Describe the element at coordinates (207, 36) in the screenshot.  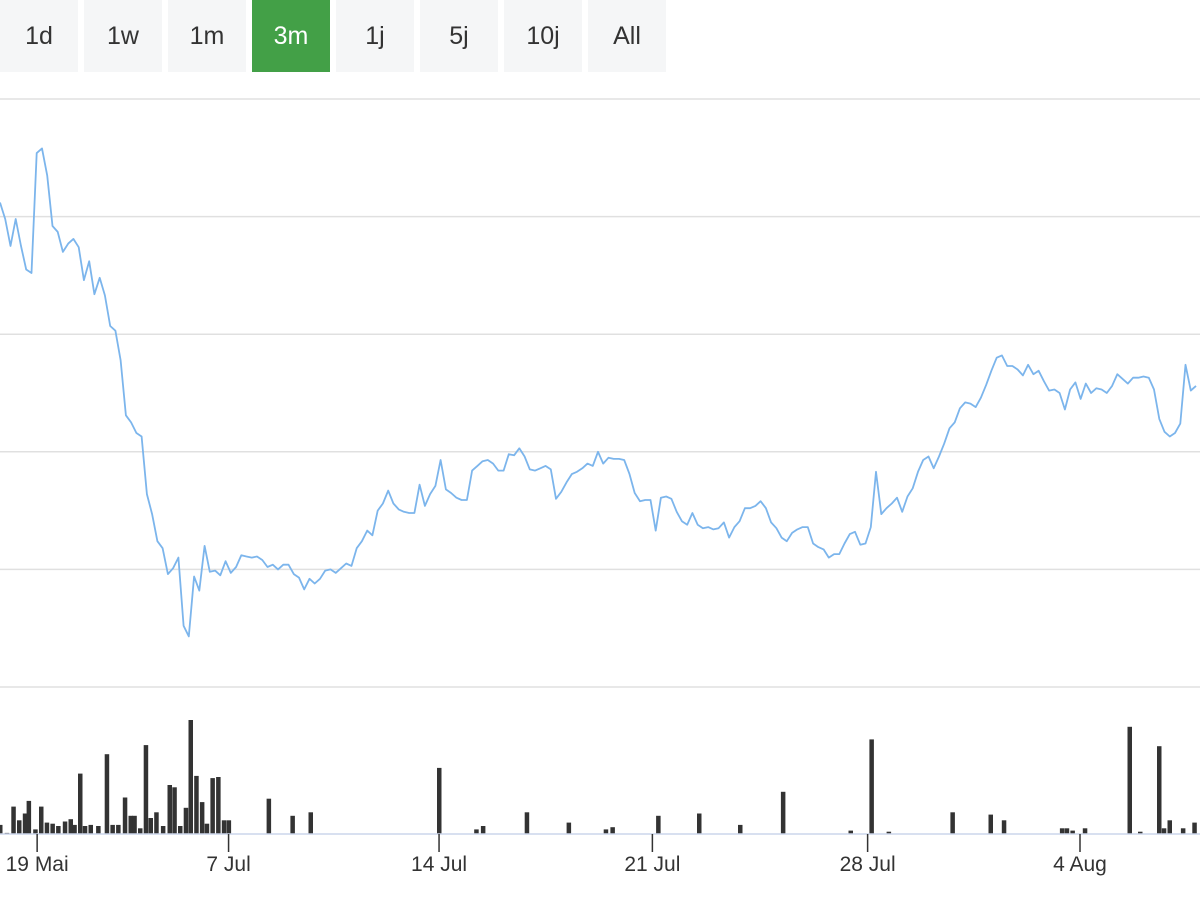
I see `range-button-1m: 1m` at that location.